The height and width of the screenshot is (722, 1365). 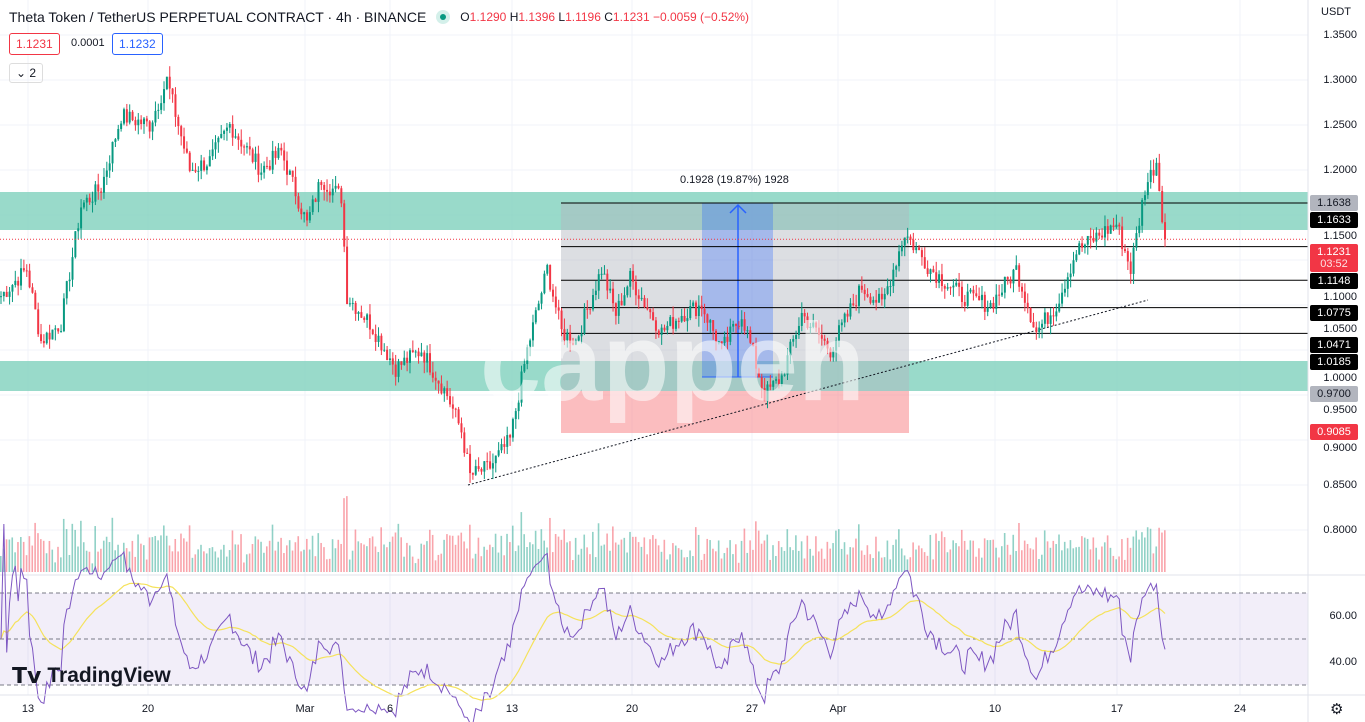 I want to click on tradingview-logo: 𝗧𝘃 TradingView, so click(x=91, y=675).